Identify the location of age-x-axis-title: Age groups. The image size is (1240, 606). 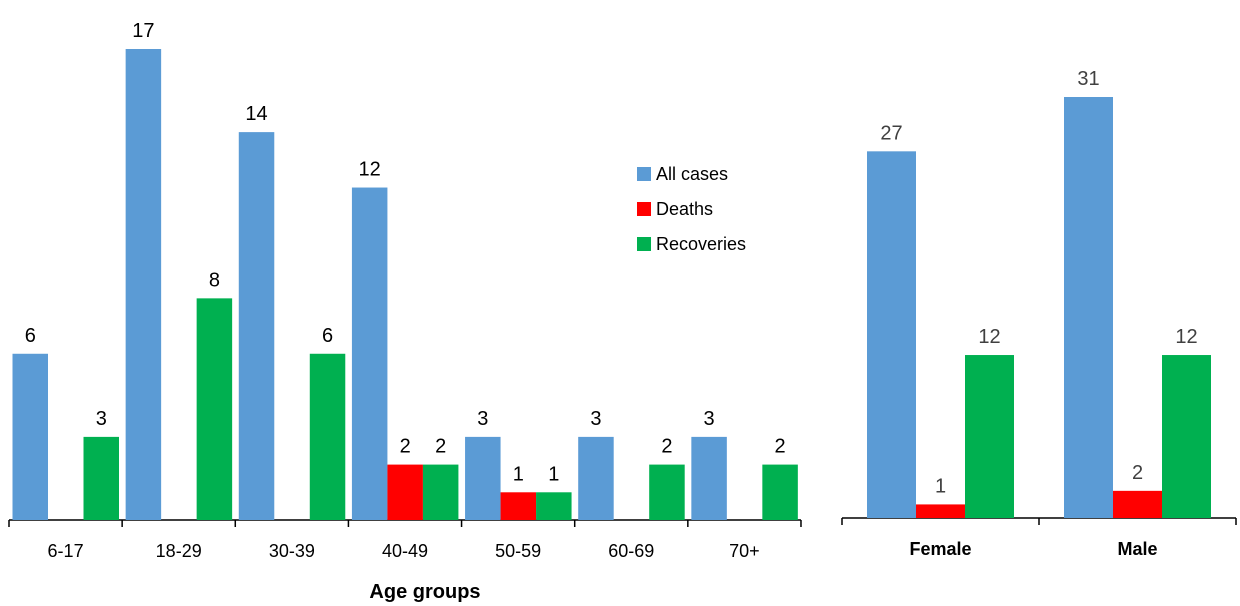
(424, 592).